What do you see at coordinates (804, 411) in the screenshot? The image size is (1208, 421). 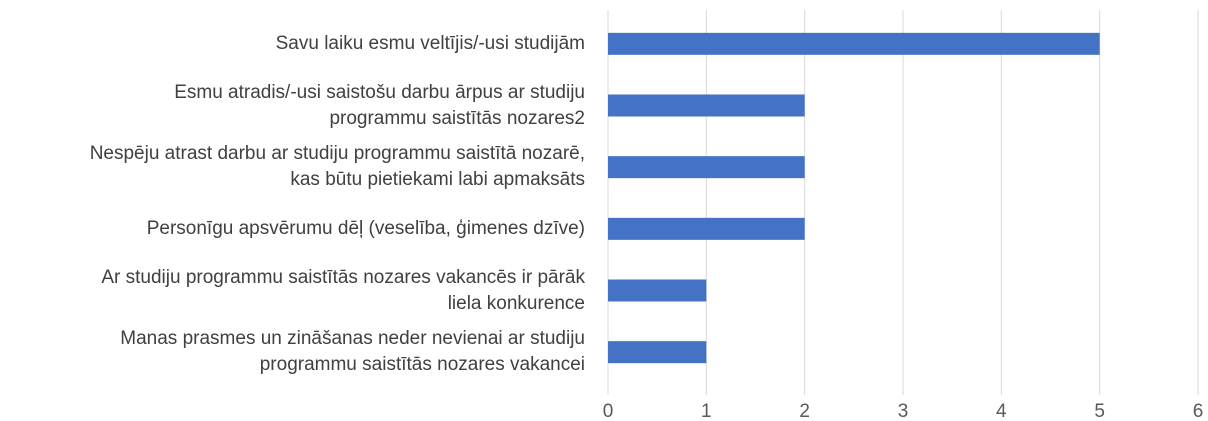 I see `x-tick-label: 2` at bounding box center [804, 411].